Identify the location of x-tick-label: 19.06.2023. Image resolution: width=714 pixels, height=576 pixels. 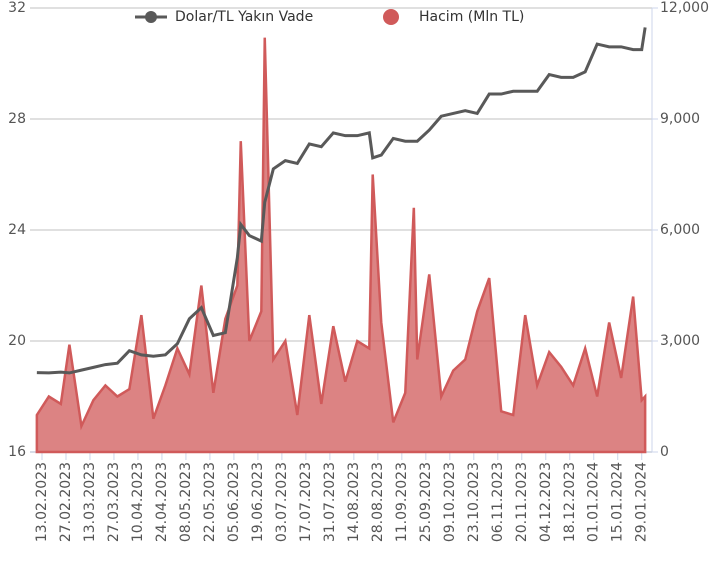
(258, 502).